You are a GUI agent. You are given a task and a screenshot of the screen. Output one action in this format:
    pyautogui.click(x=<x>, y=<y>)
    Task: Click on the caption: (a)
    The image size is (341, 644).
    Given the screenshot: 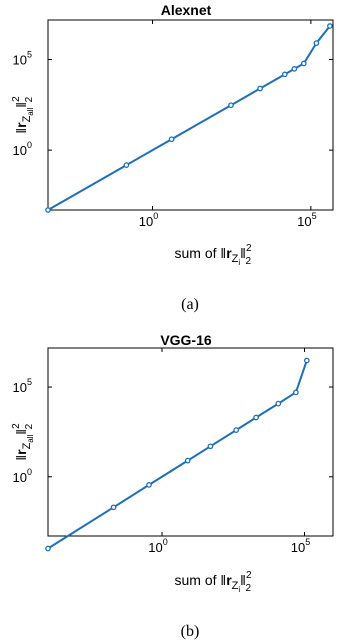 What is the action you would take?
    pyautogui.click(x=190, y=304)
    